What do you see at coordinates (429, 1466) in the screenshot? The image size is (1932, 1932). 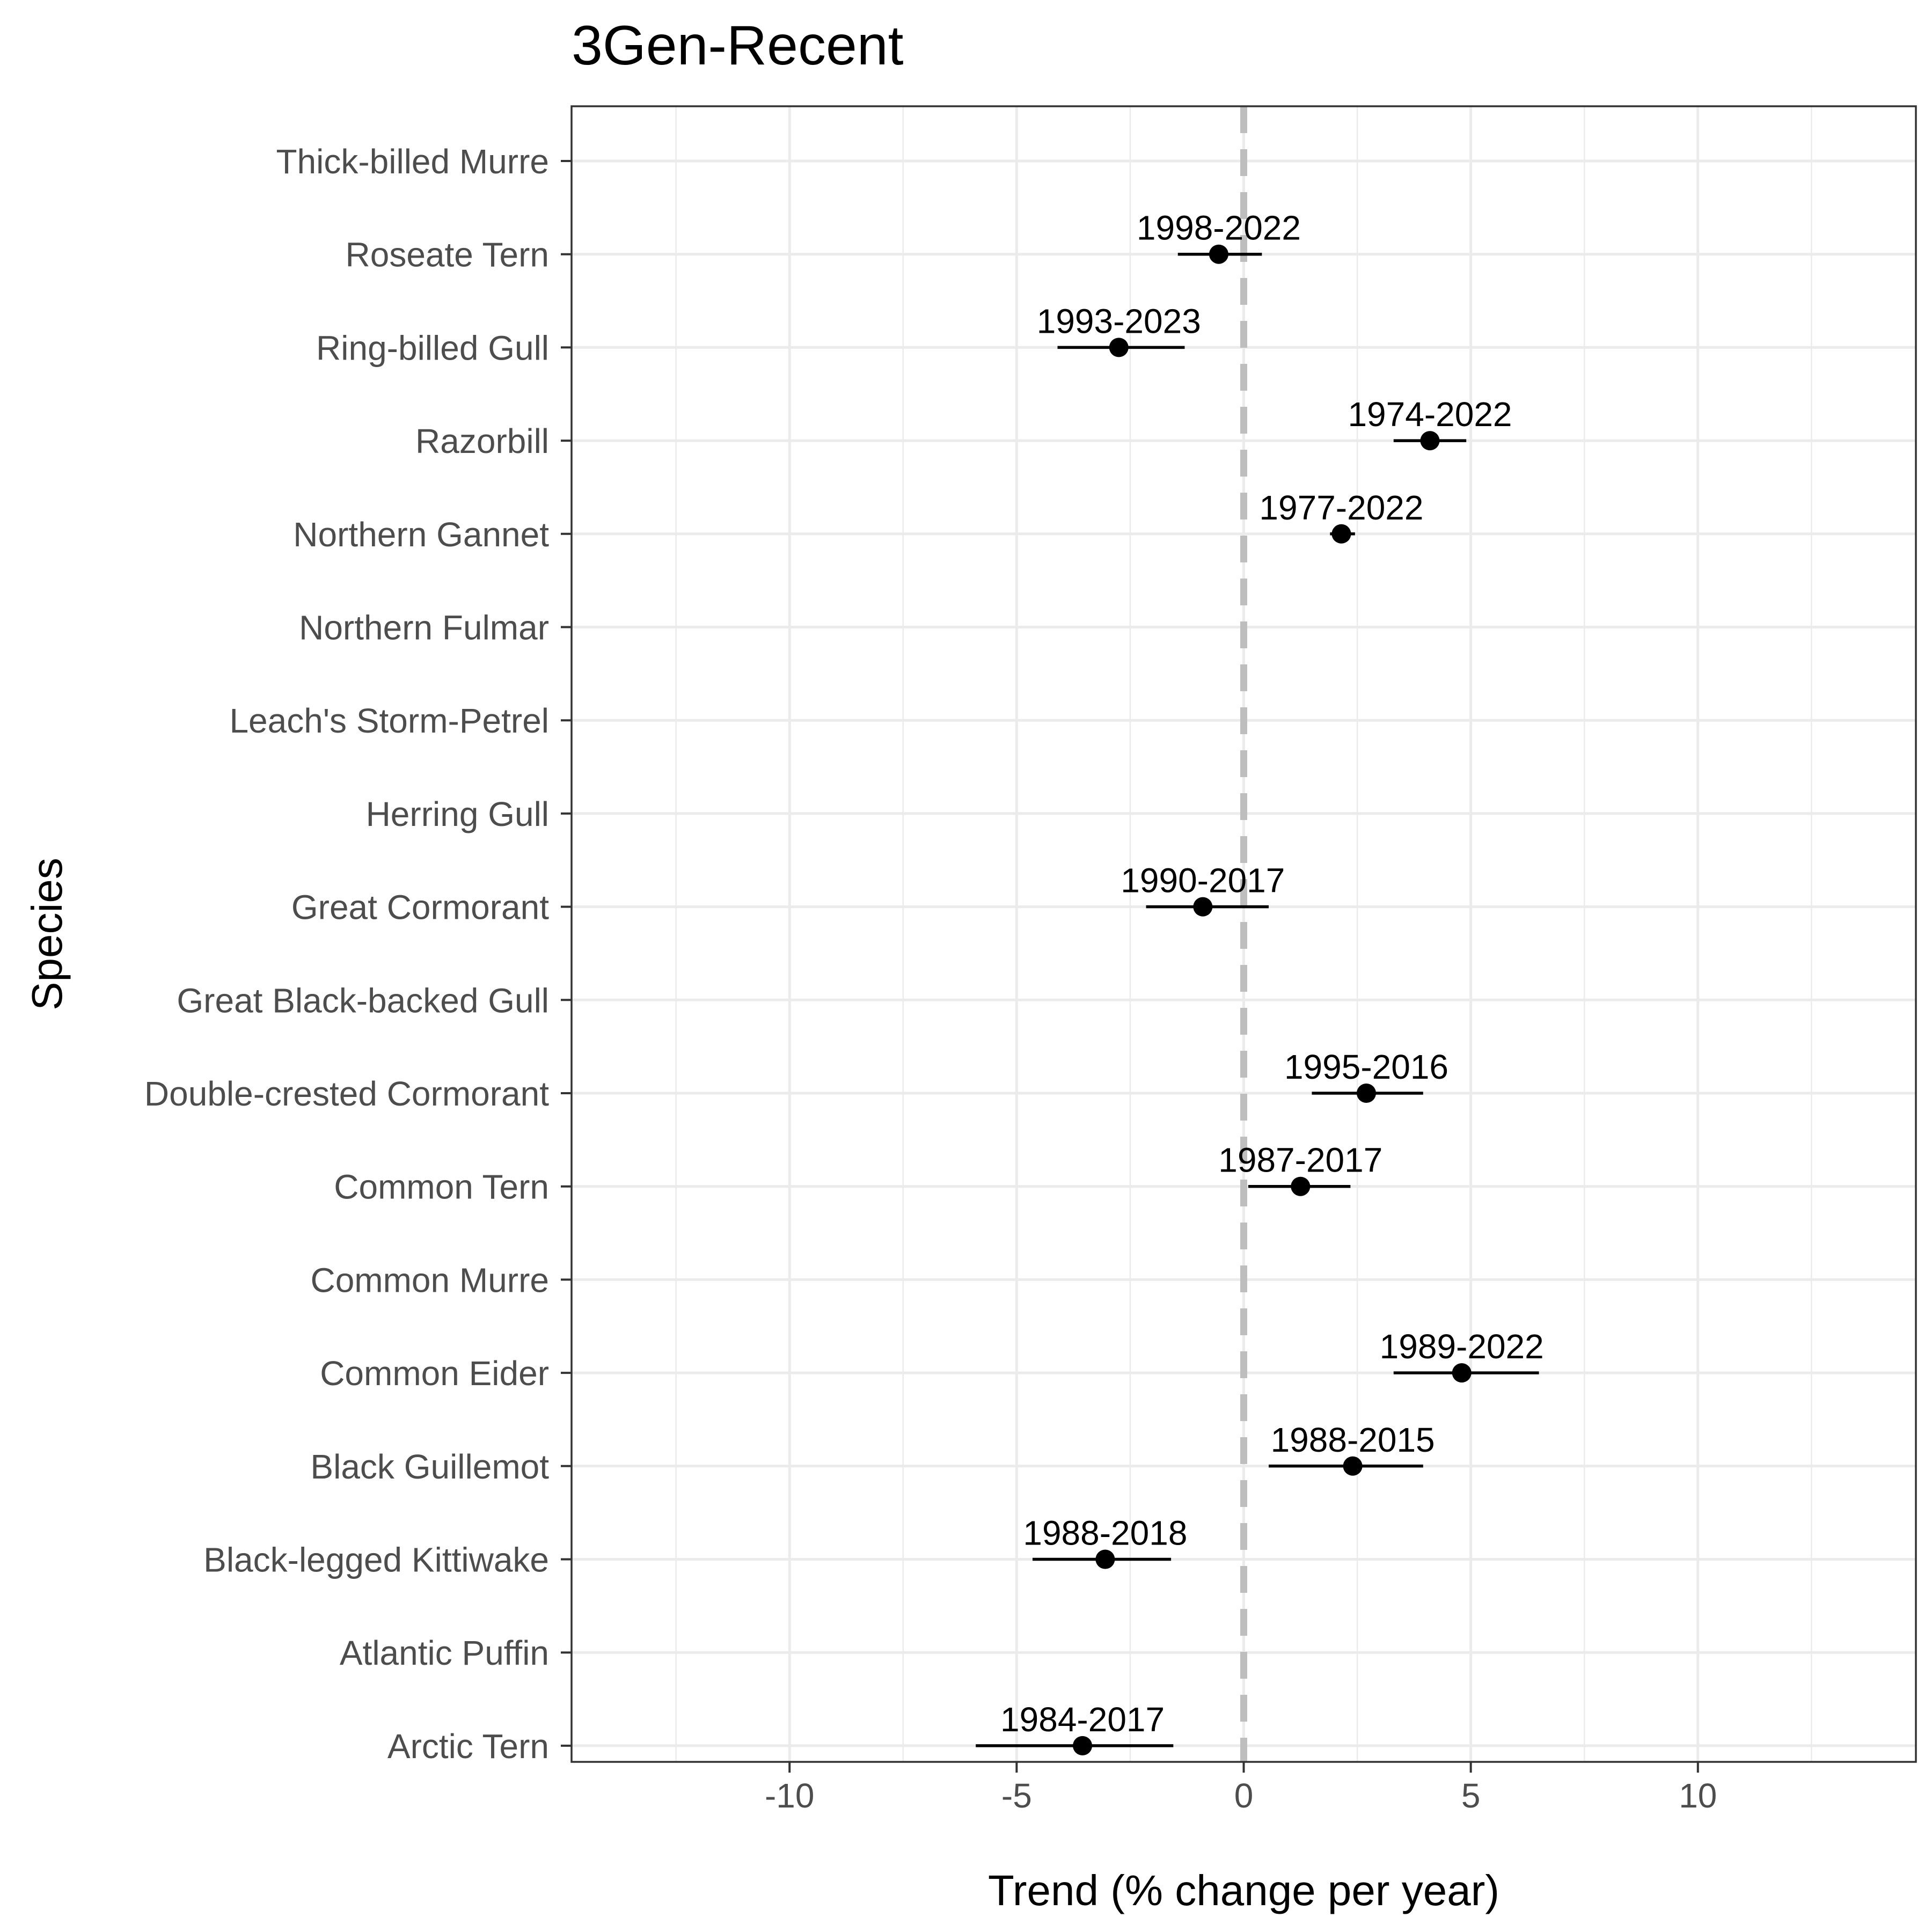 I see `y-tick-label: Black Guillemot` at bounding box center [429, 1466].